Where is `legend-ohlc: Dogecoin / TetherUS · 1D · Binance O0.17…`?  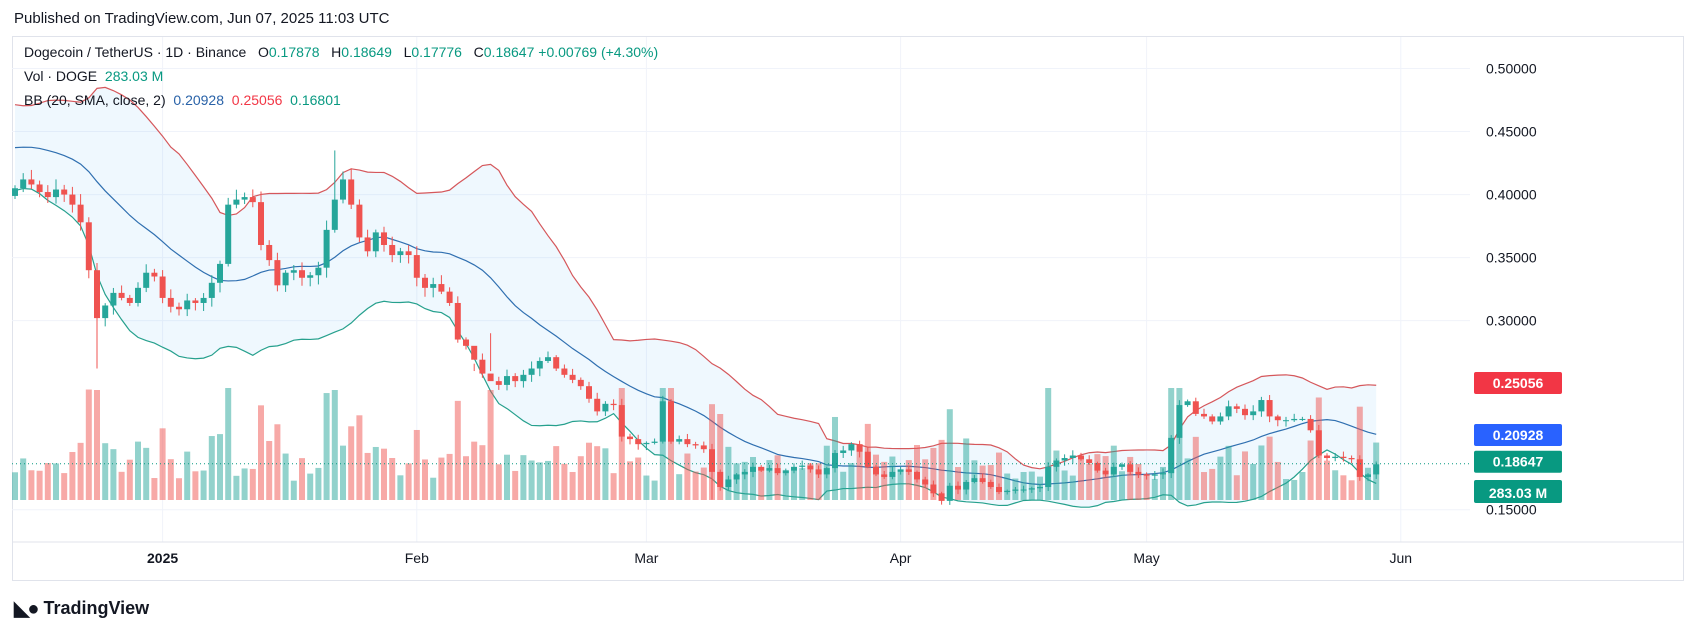 legend-ohlc: Dogecoin / TetherUS · 1D · Binance O0.17… is located at coordinates (341, 52).